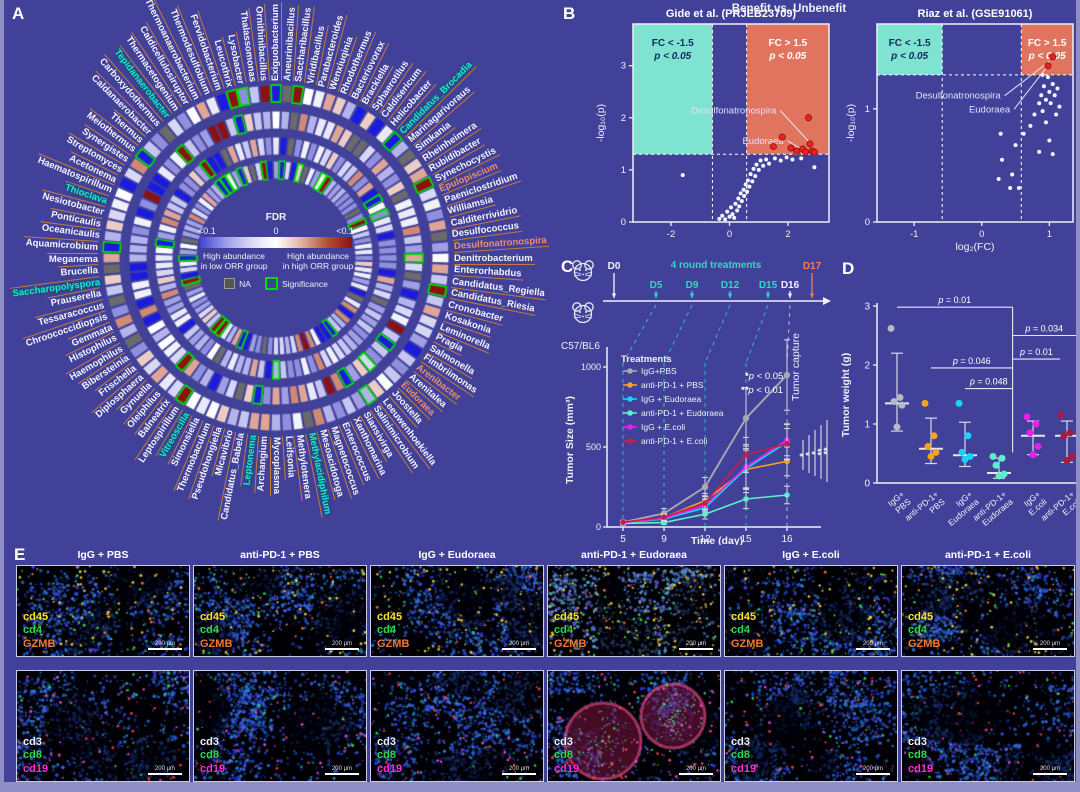  What do you see at coordinates (821, 452) in the screenshot?
I see `sig-mark: **` at bounding box center [821, 452].